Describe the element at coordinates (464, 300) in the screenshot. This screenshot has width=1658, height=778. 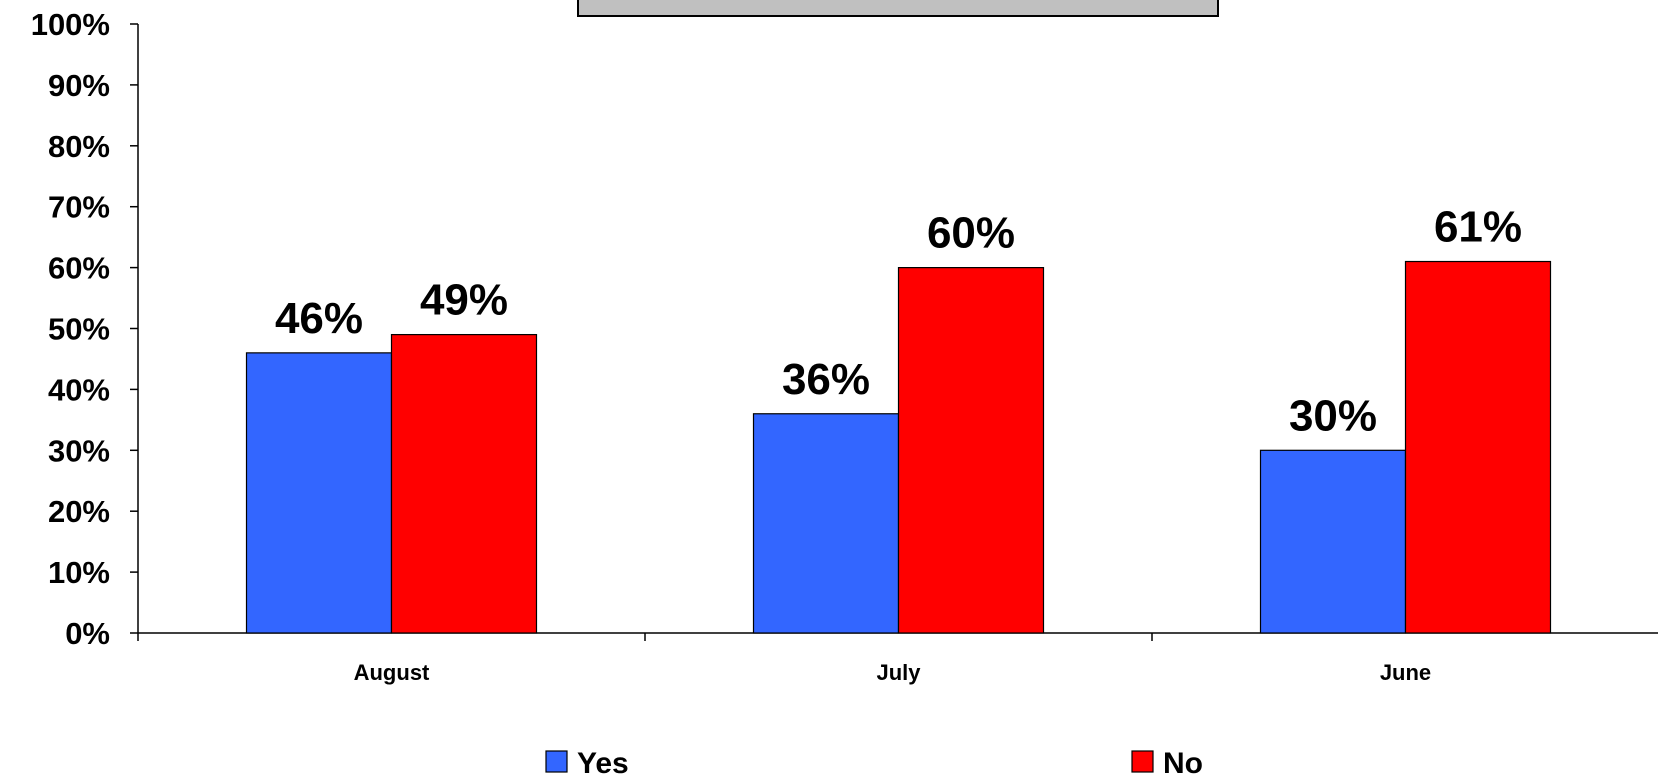
I see `data-label: 49%` at that location.